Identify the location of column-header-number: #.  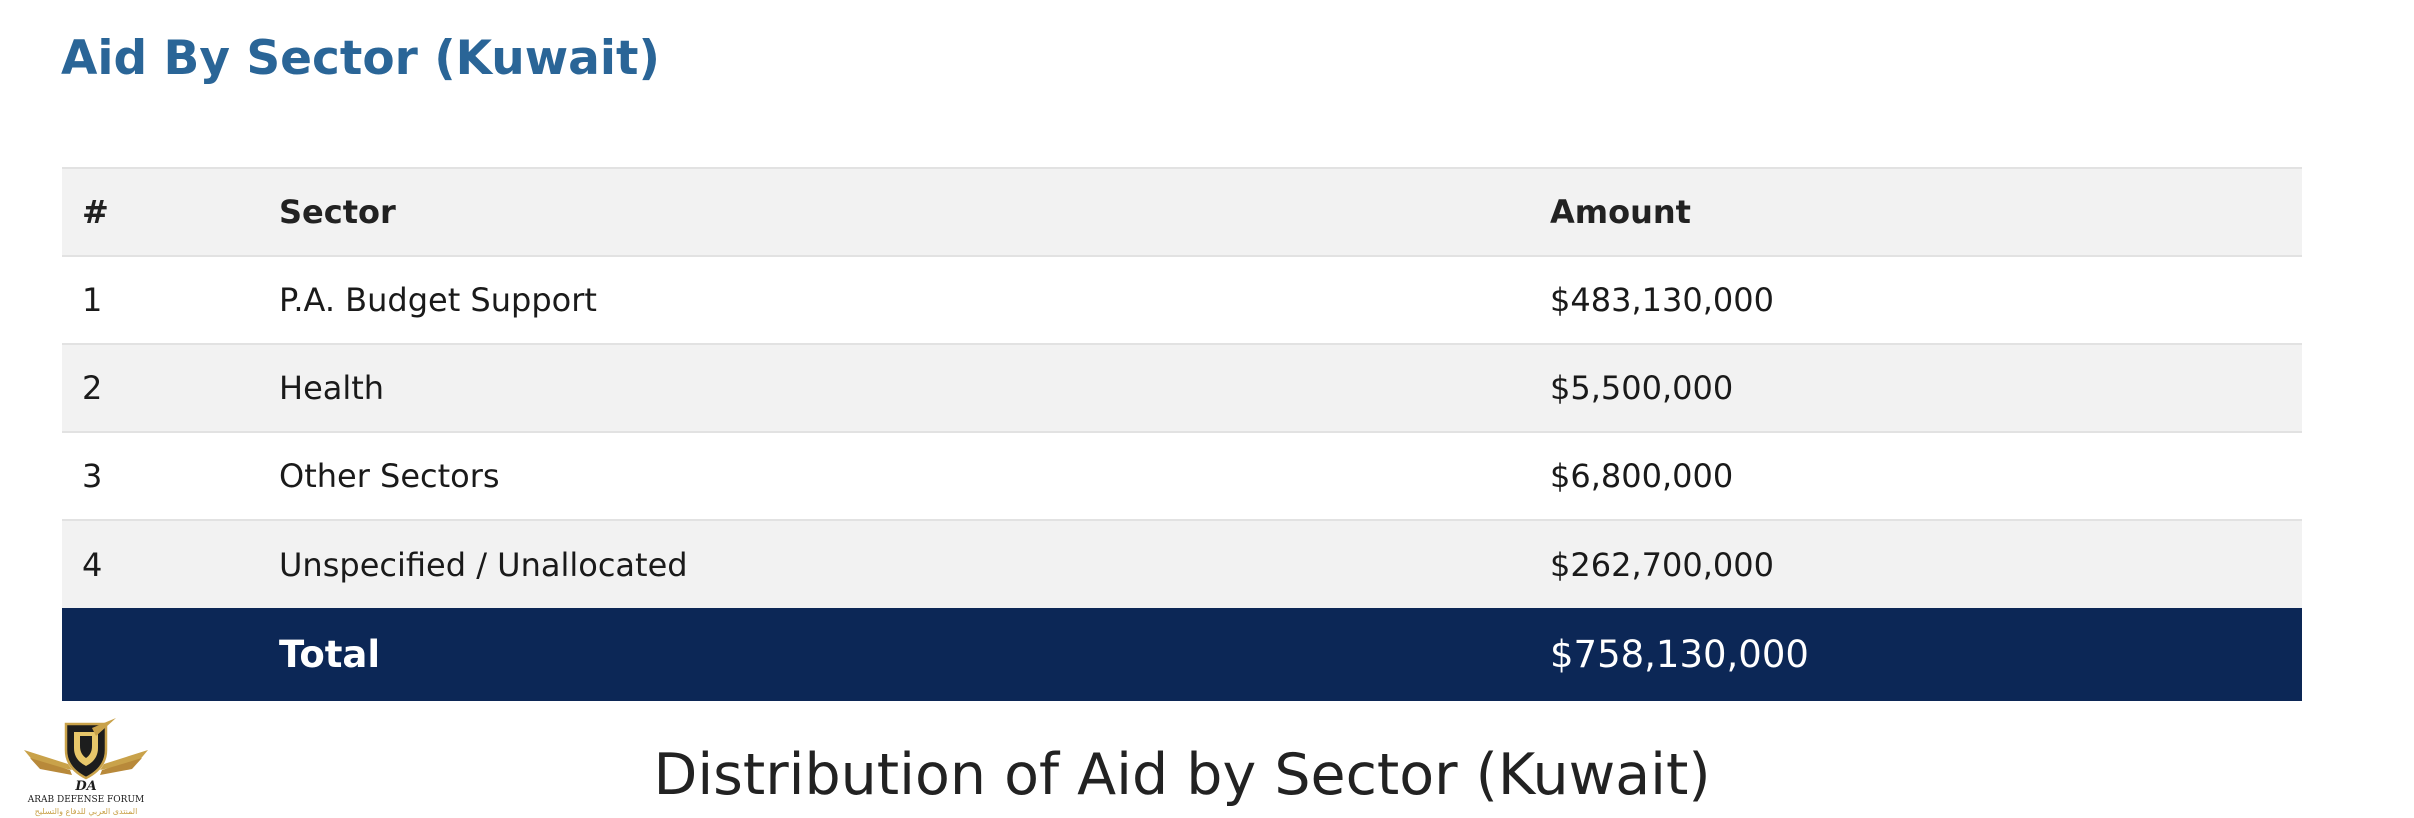
(95, 212).